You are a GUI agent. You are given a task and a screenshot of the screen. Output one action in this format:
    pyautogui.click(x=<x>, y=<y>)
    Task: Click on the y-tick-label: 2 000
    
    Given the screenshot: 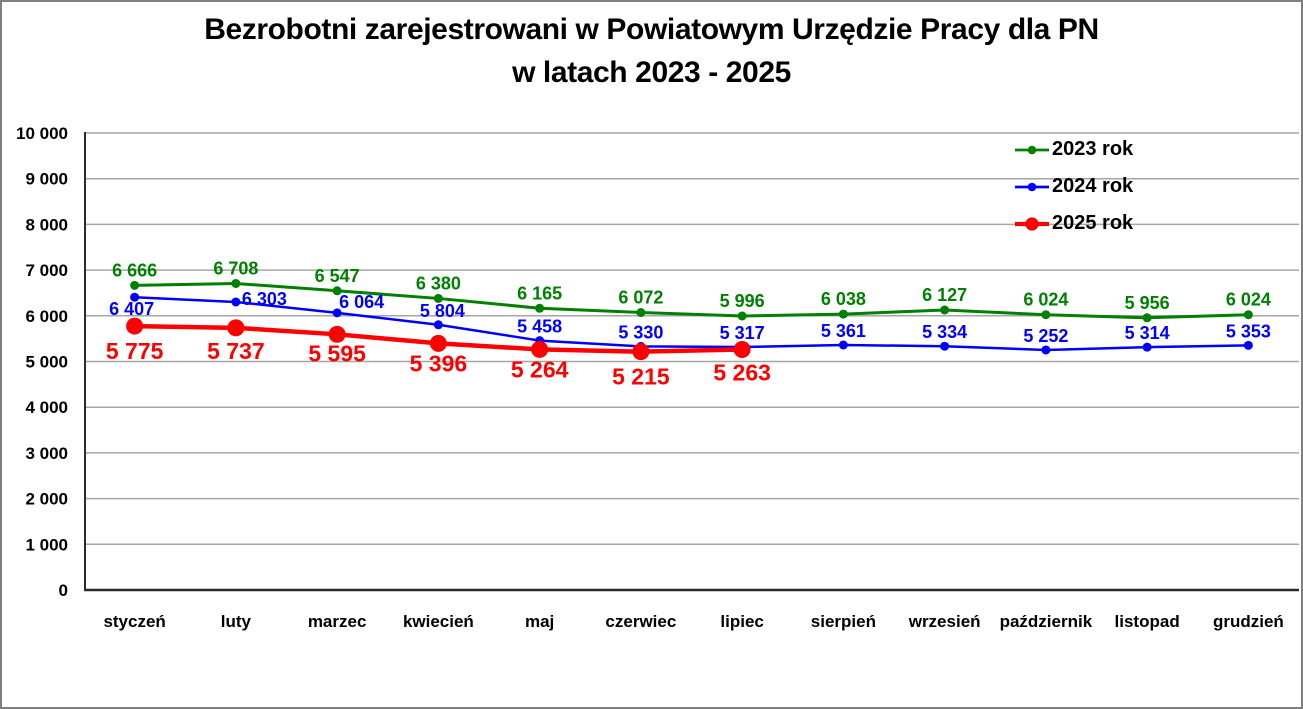 What is the action you would take?
    pyautogui.click(x=46, y=499)
    